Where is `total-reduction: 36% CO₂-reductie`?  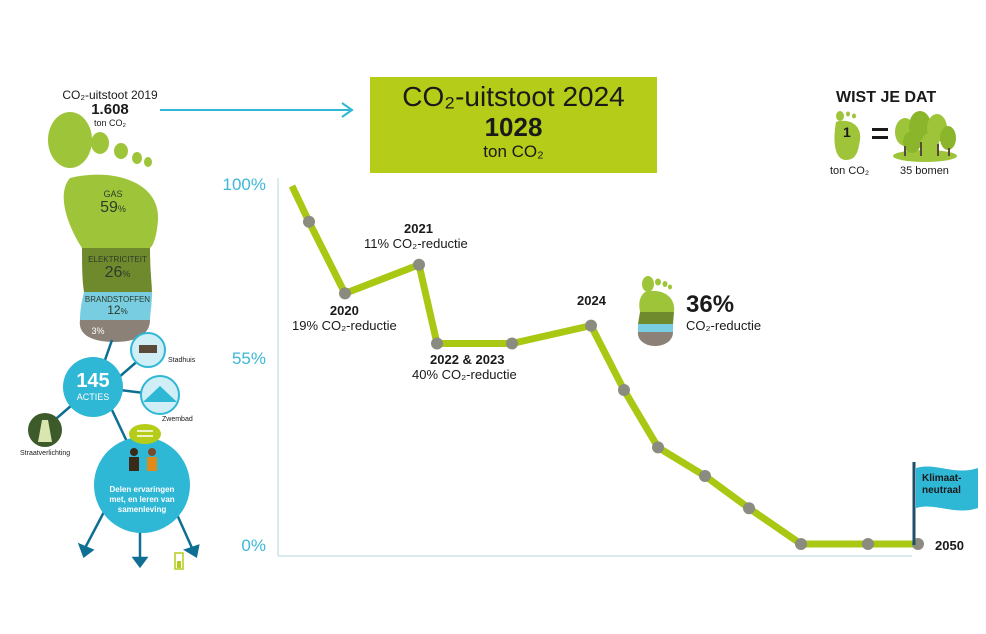
total-reduction: 36% CO₂-reductie is located at coordinates (724, 312).